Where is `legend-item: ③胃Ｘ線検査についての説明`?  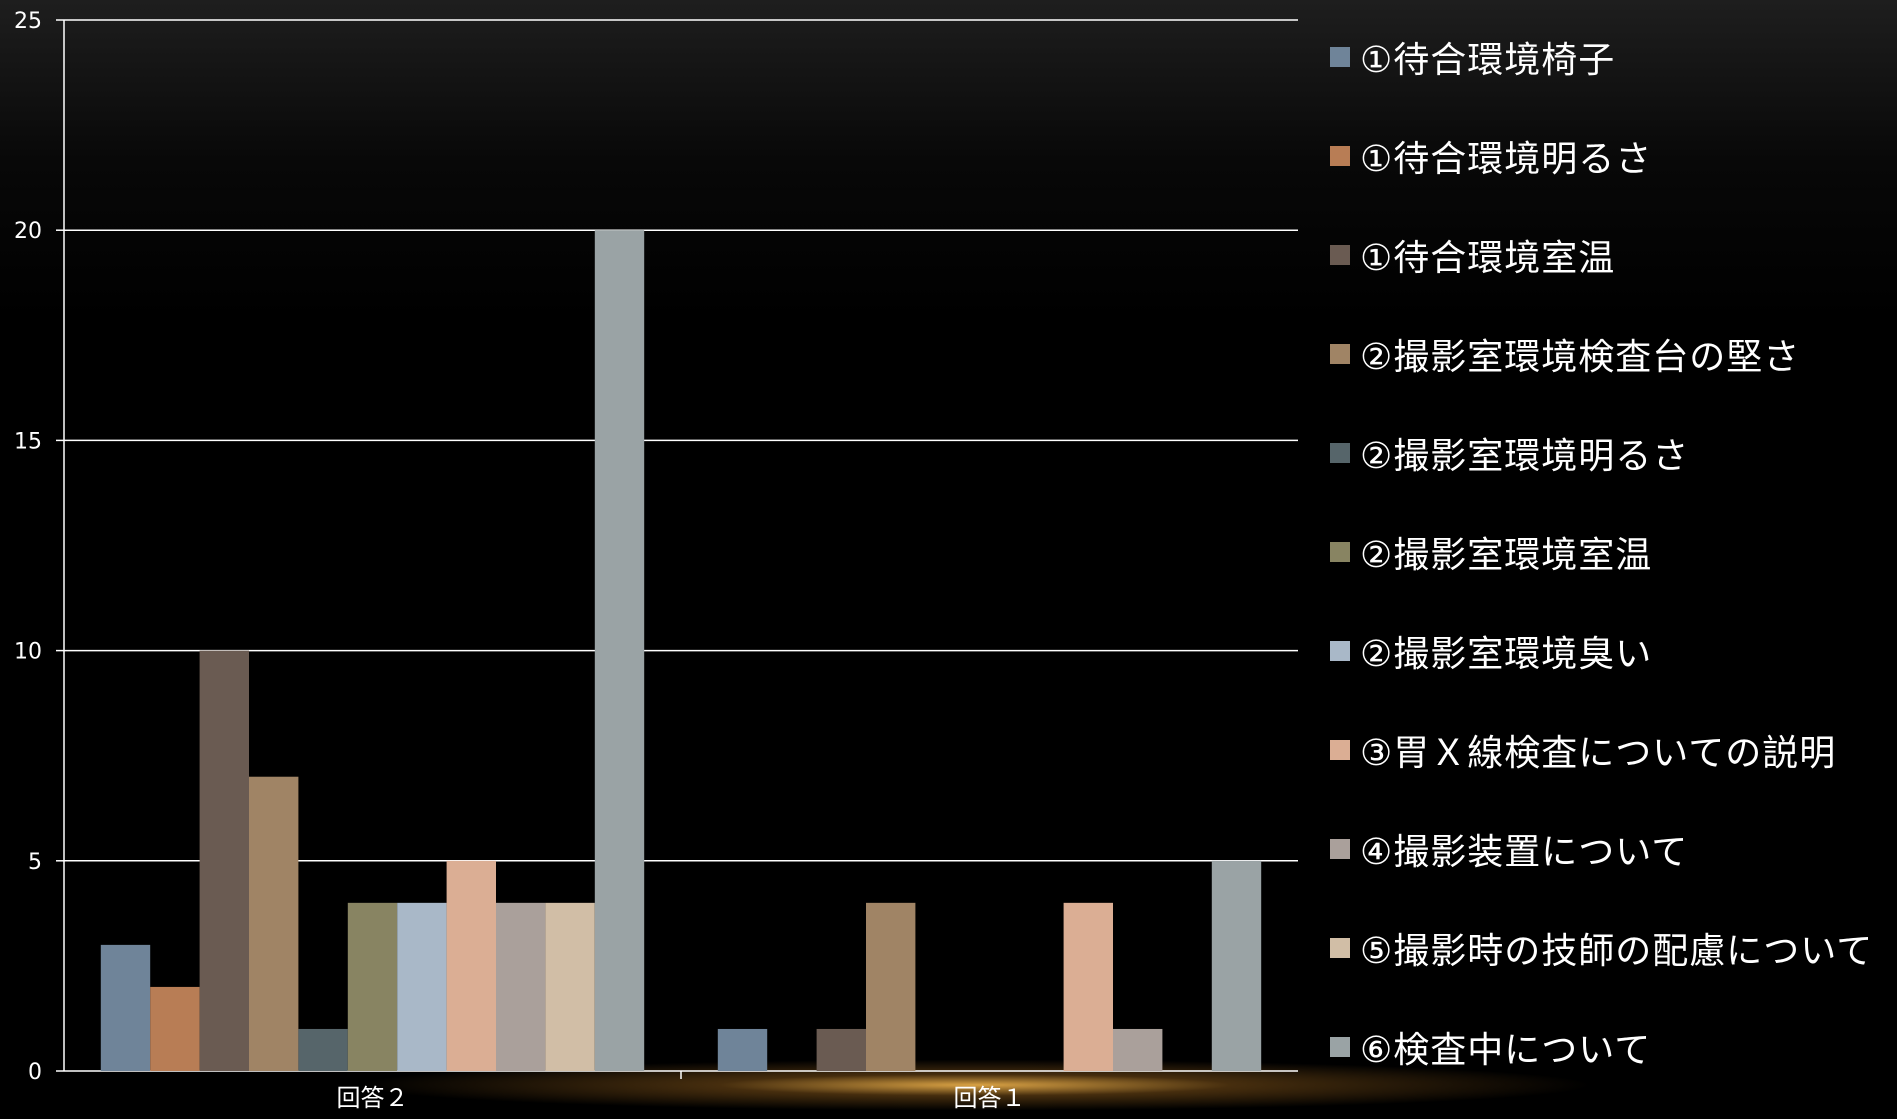
legend-item: ③胃Ｘ線検査についての説明 is located at coordinates (1583, 750).